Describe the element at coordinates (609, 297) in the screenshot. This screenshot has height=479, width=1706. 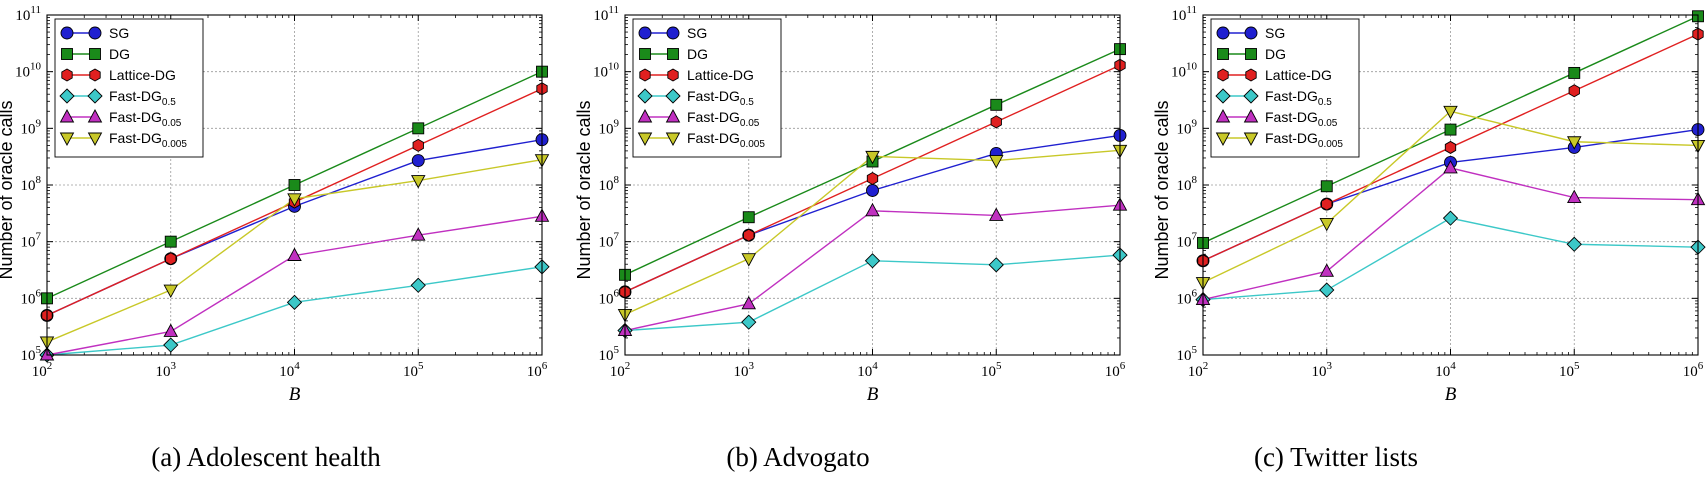
I see `chart-b-y-tick-label: 10⁶` at that location.